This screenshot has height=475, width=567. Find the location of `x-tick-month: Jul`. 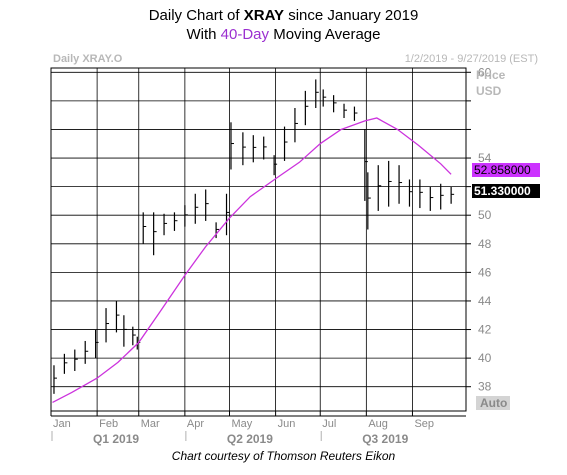

x-tick-month: Jul is located at coordinates (329, 424).